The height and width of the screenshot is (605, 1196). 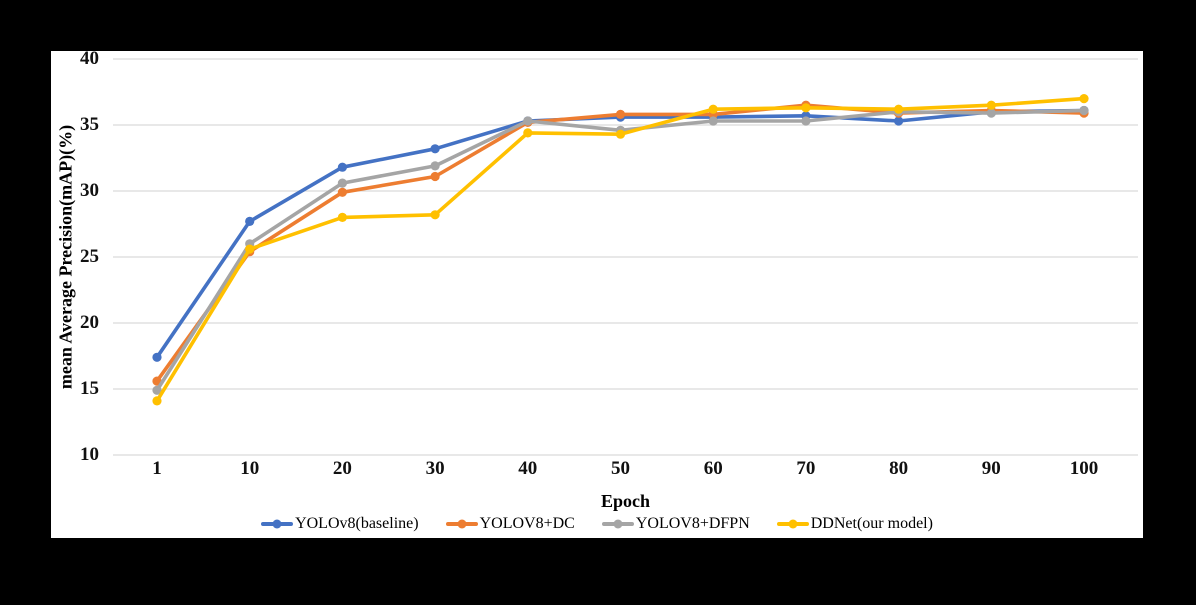 I want to click on legend-item: DDNet(our model), so click(x=854, y=524).